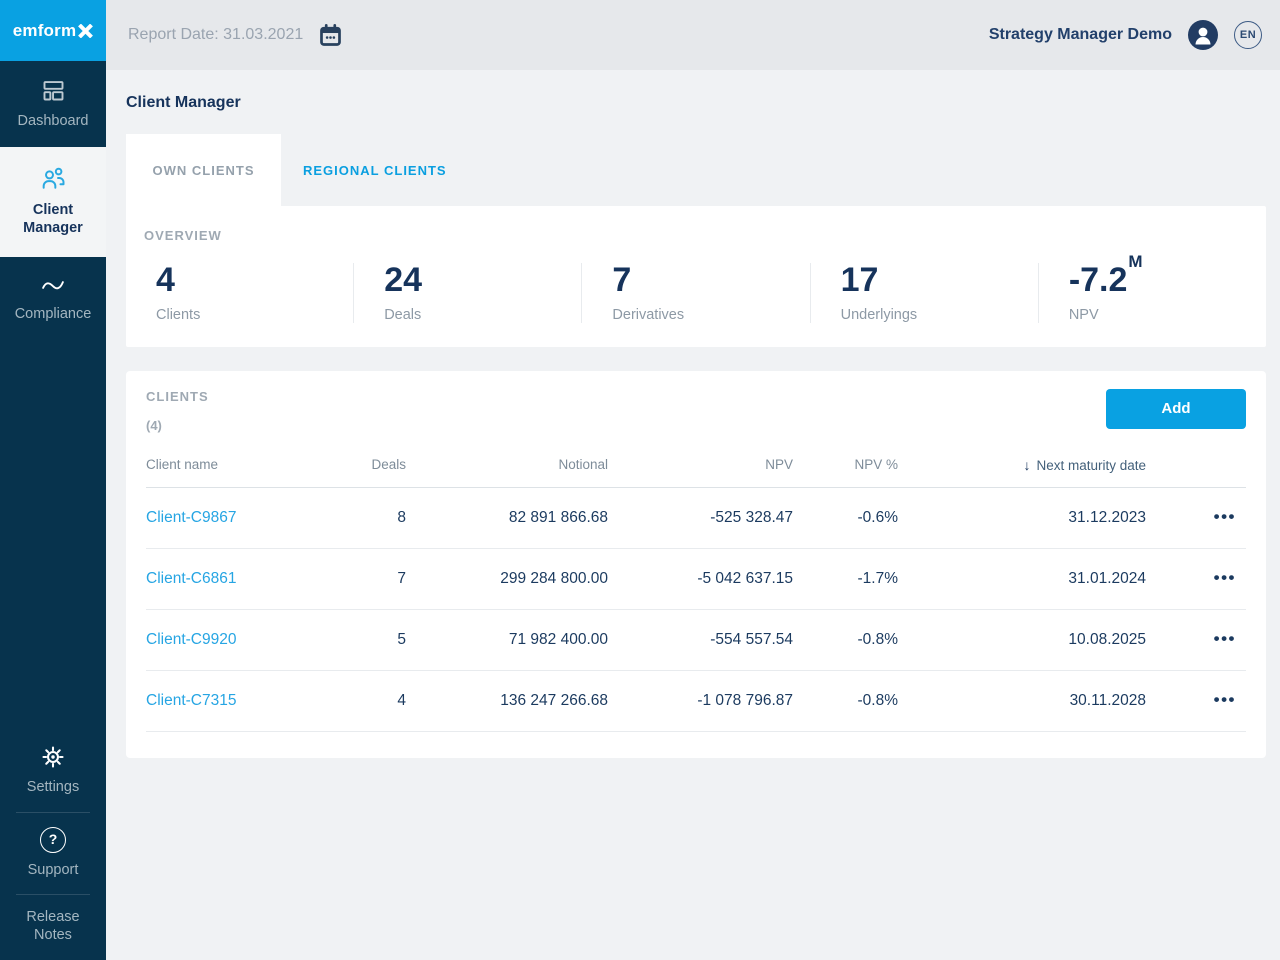 Image resolution: width=1280 pixels, height=960 pixels. What do you see at coordinates (368, 701) in the screenshot?
I see `cell-deals: 4` at bounding box center [368, 701].